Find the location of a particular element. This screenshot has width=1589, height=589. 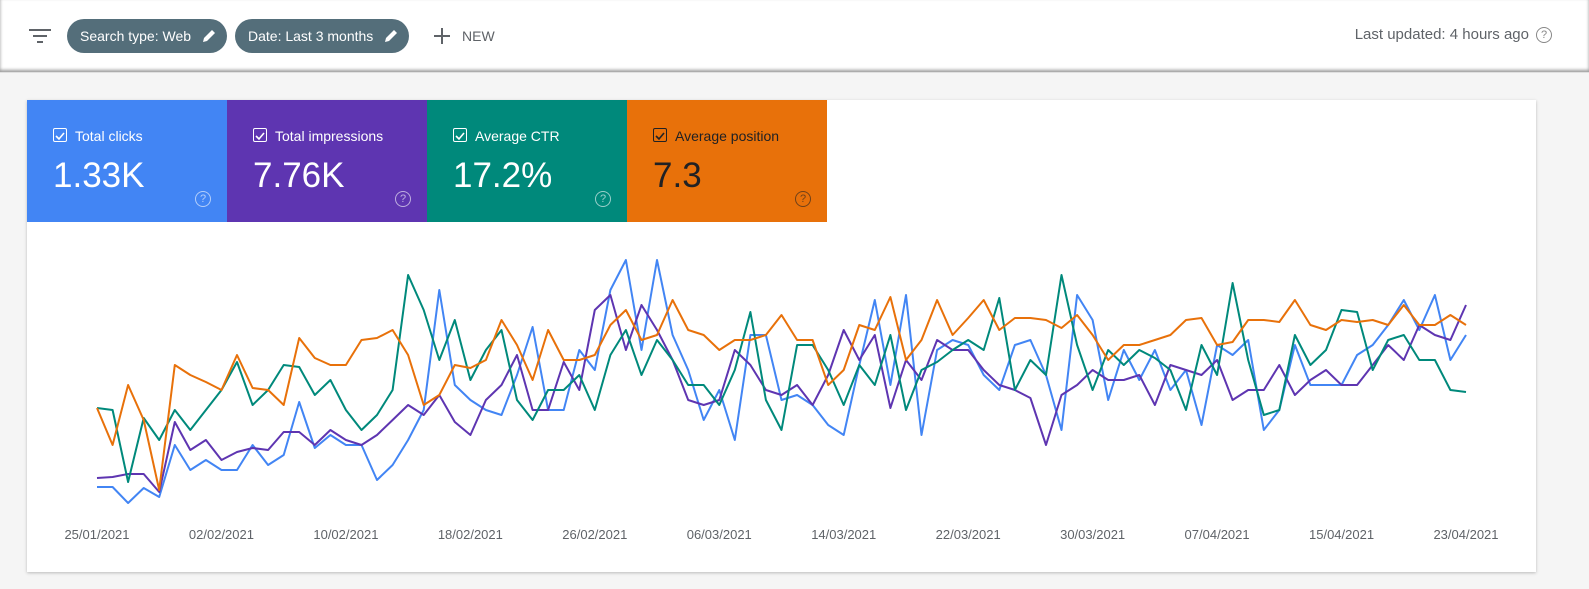

metric-label: Average position is located at coordinates (727, 136).